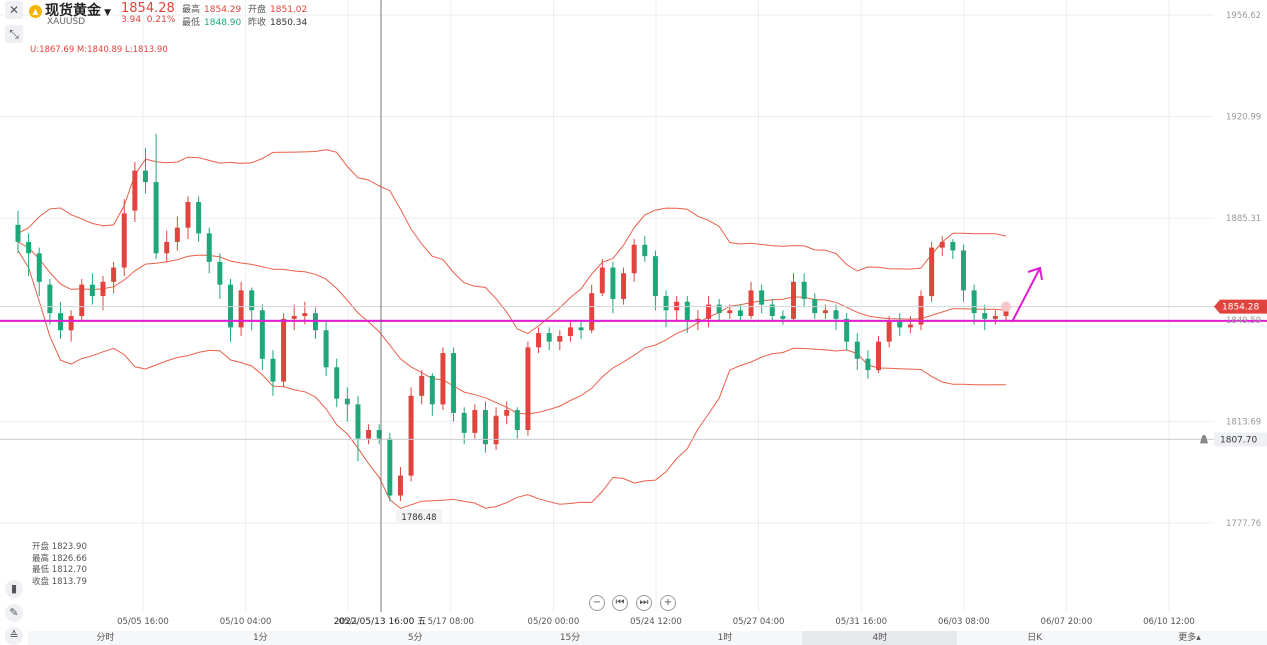  I want to click on x-tick-label: 05/05 16:00, so click(143, 622).